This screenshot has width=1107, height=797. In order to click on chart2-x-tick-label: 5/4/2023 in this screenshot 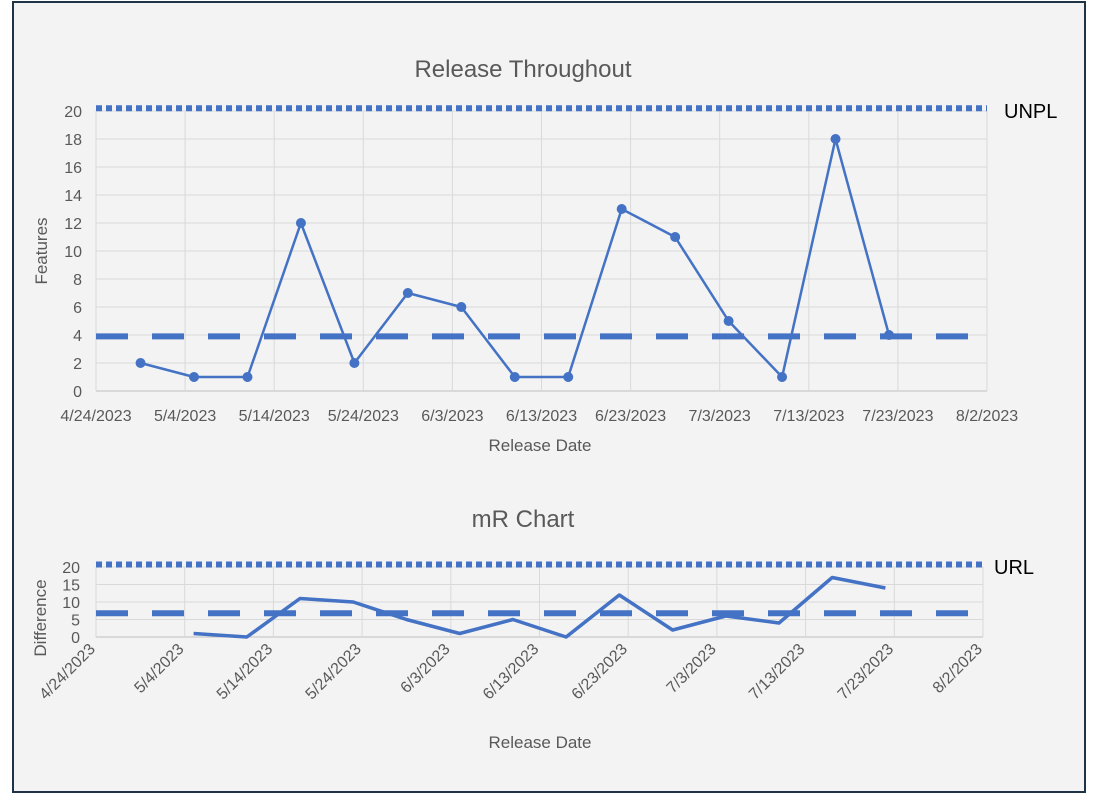, I will do `click(159, 669)`.